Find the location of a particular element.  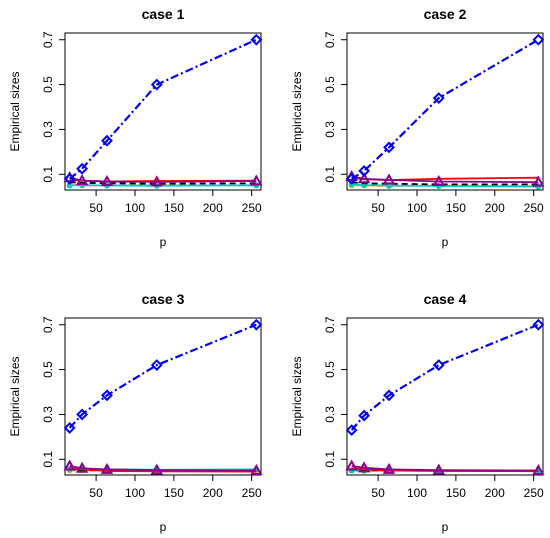

chart-title: case 4 is located at coordinates (445, 299).